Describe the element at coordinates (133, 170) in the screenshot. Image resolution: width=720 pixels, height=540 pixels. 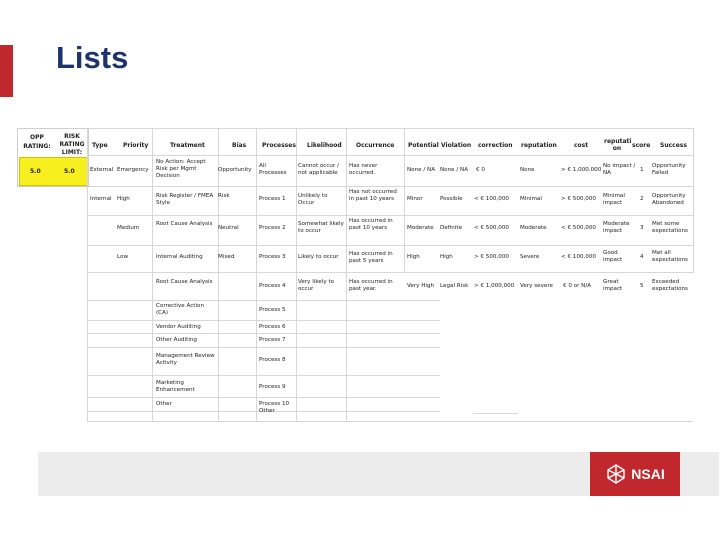
I see `priority-item: Emergency` at that location.